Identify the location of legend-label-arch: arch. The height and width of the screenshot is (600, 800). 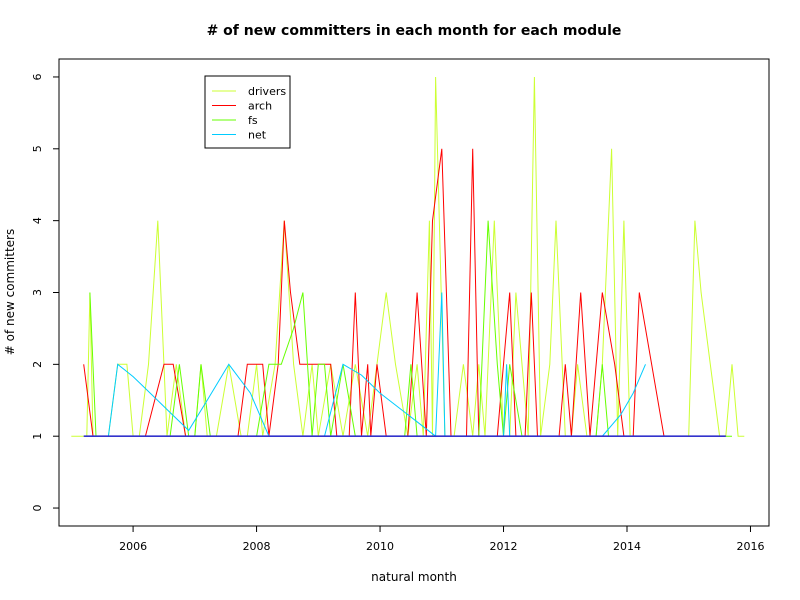
(260, 106).